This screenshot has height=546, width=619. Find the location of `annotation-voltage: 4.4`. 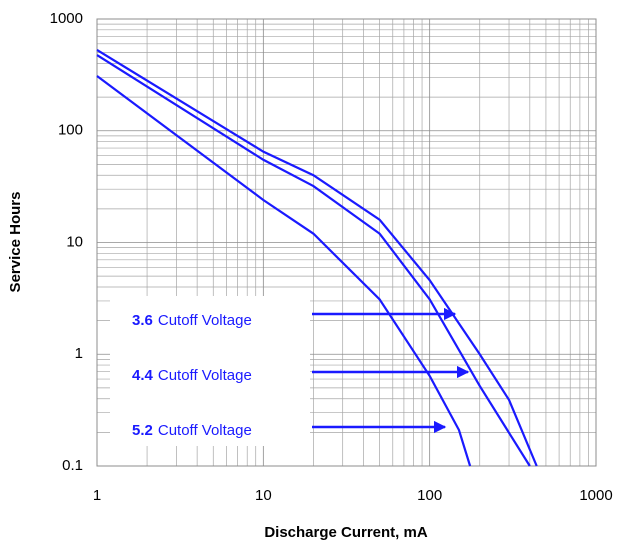

annotation-voltage: 4.4 is located at coordinates (143, 375).